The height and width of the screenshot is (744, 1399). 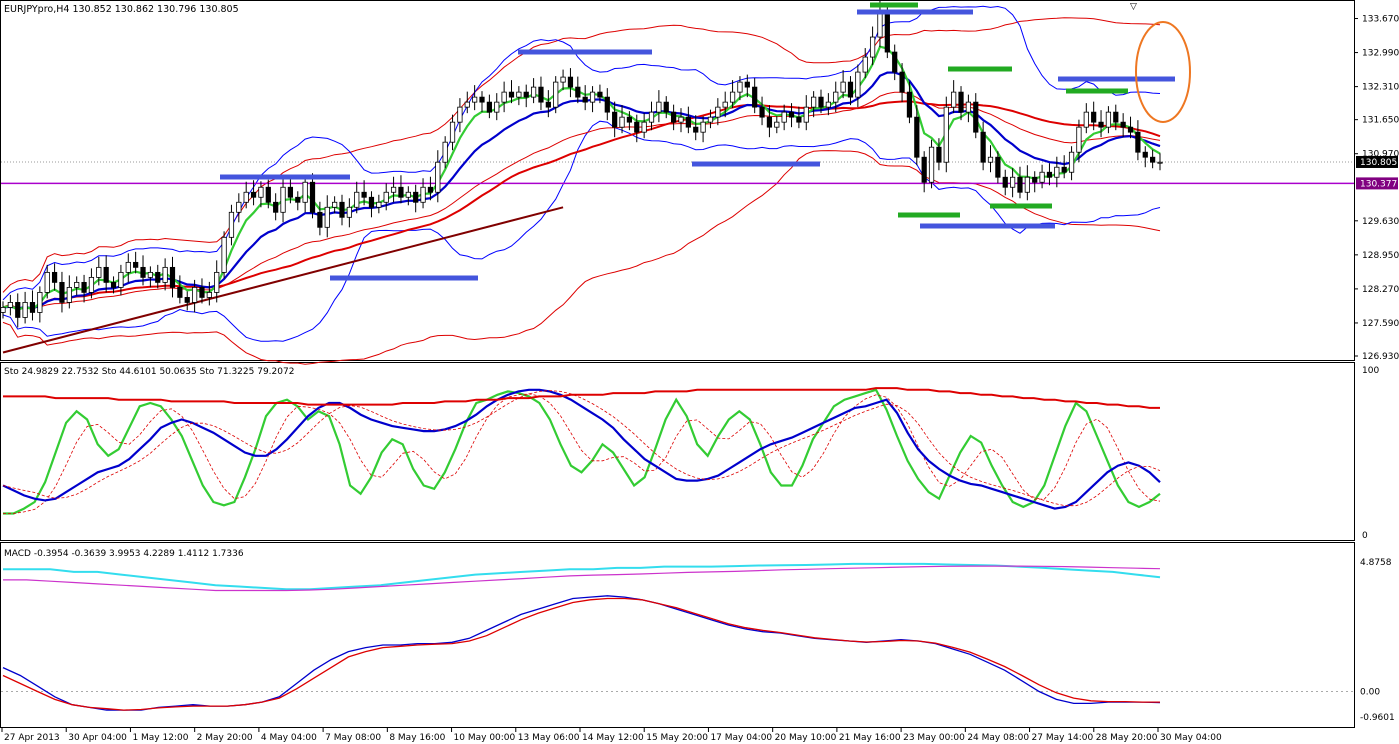 What do you see at coordinates (289, 738) in the screenshot?
I see `time-tick-label: 4 May 04:00` at bounding box center [289, 738].